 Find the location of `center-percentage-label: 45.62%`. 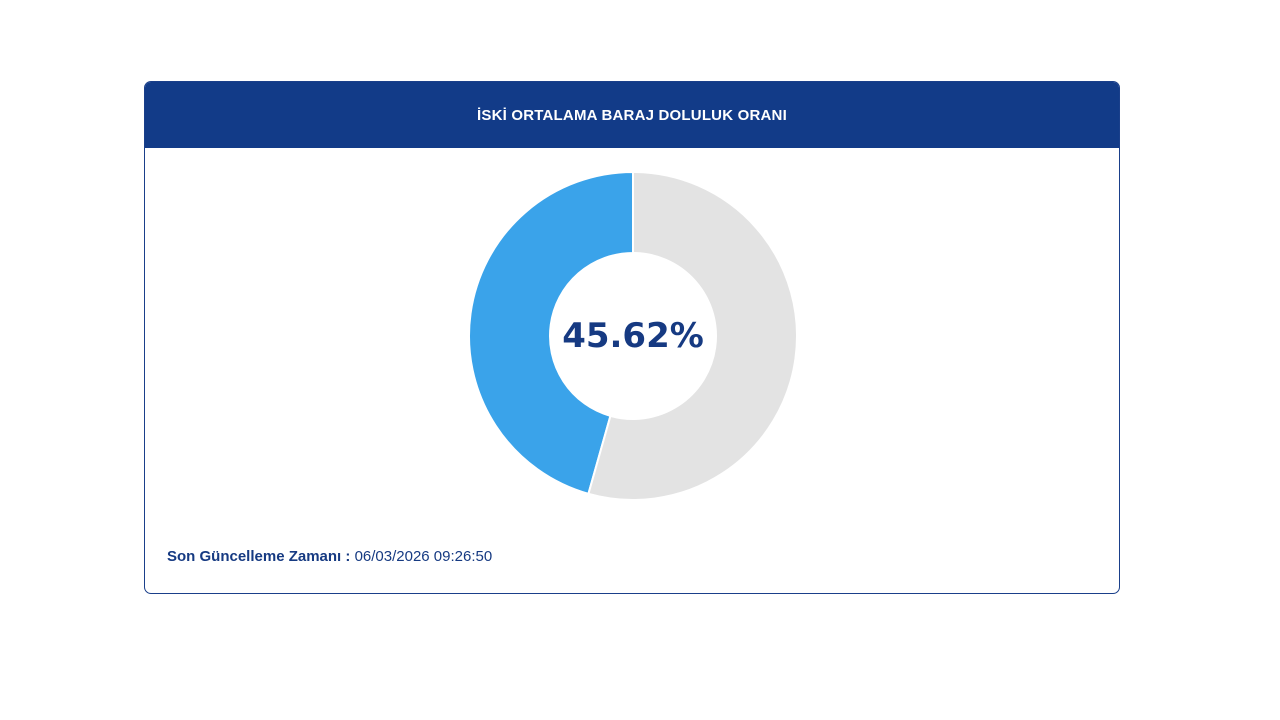

center-percentage-label: 45.62% is located at coordinates (633, 336).